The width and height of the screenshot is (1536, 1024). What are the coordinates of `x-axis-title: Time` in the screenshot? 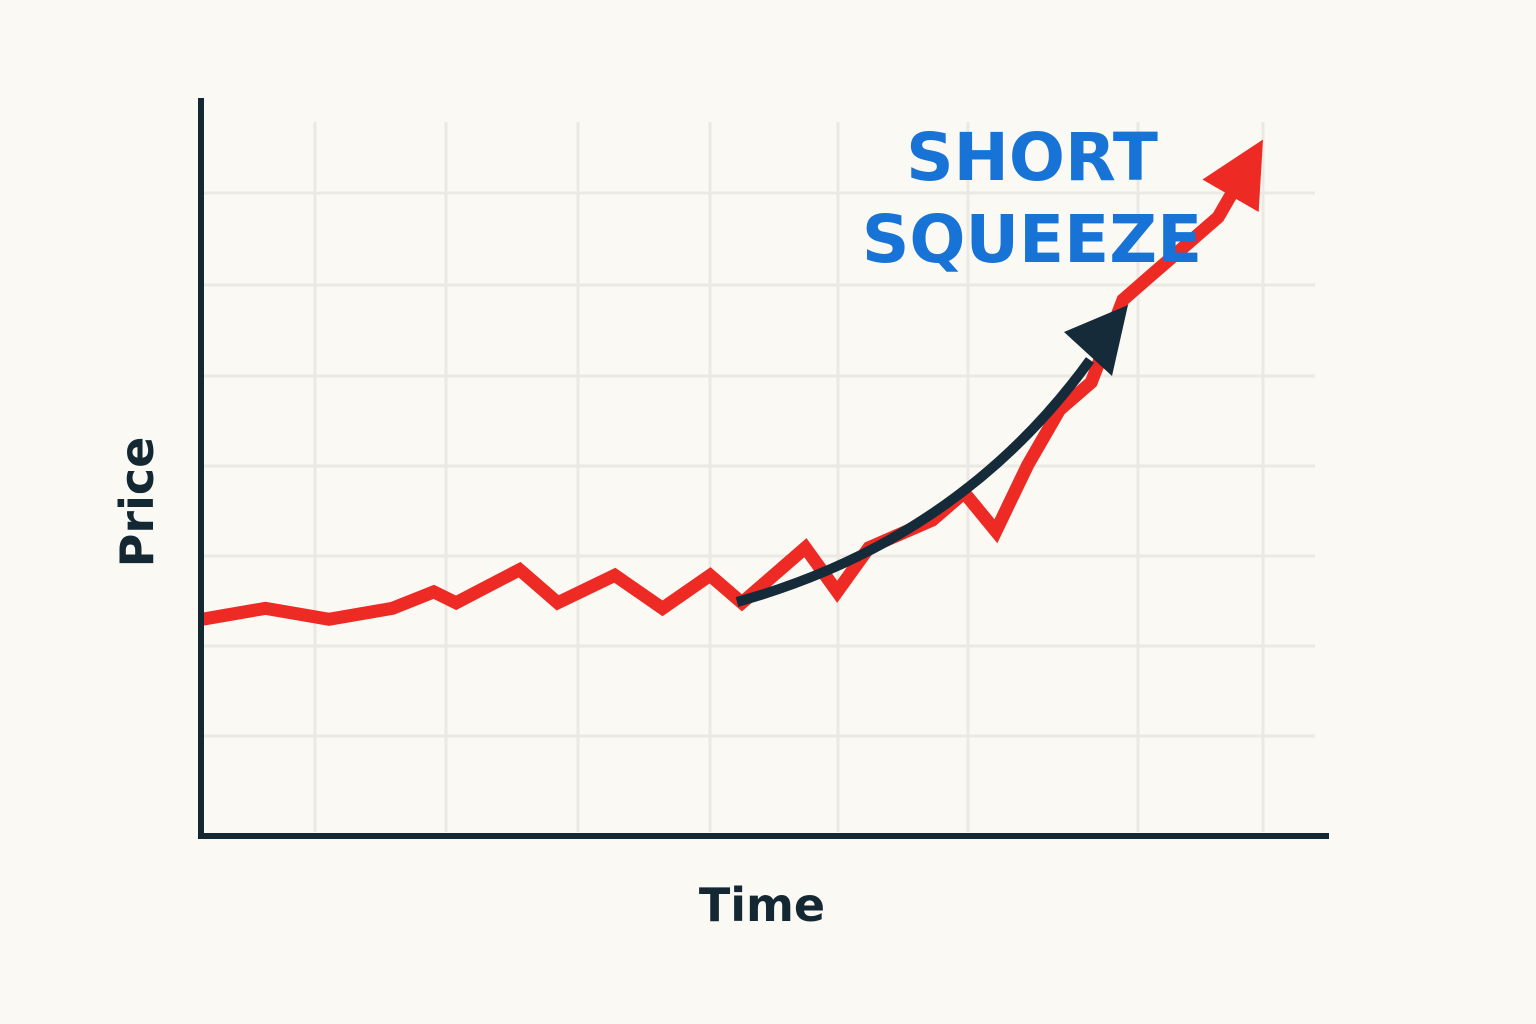 It's located at (762, 905).